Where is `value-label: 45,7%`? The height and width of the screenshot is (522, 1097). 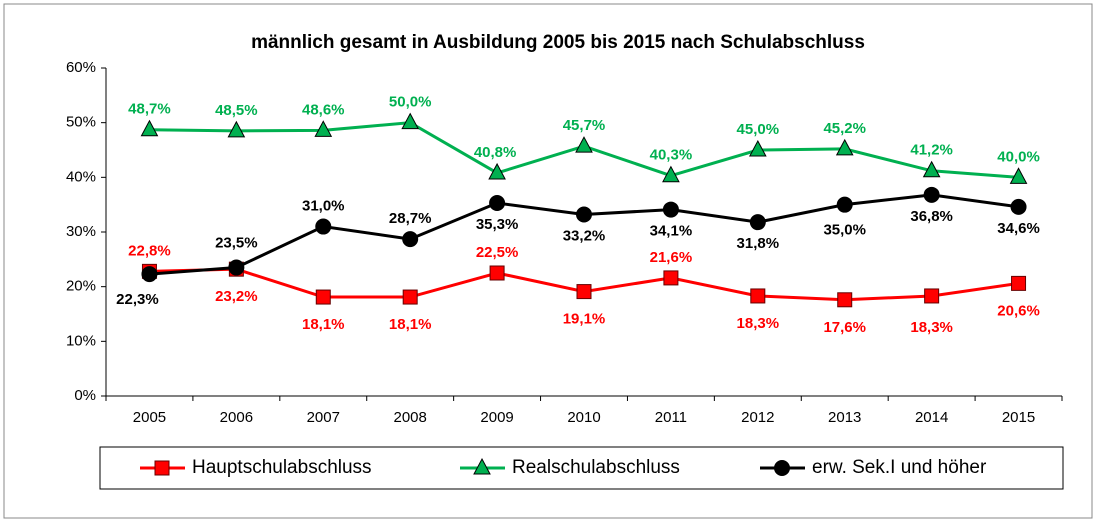
value-label: 45,7% is located at coordinates (584, 125).